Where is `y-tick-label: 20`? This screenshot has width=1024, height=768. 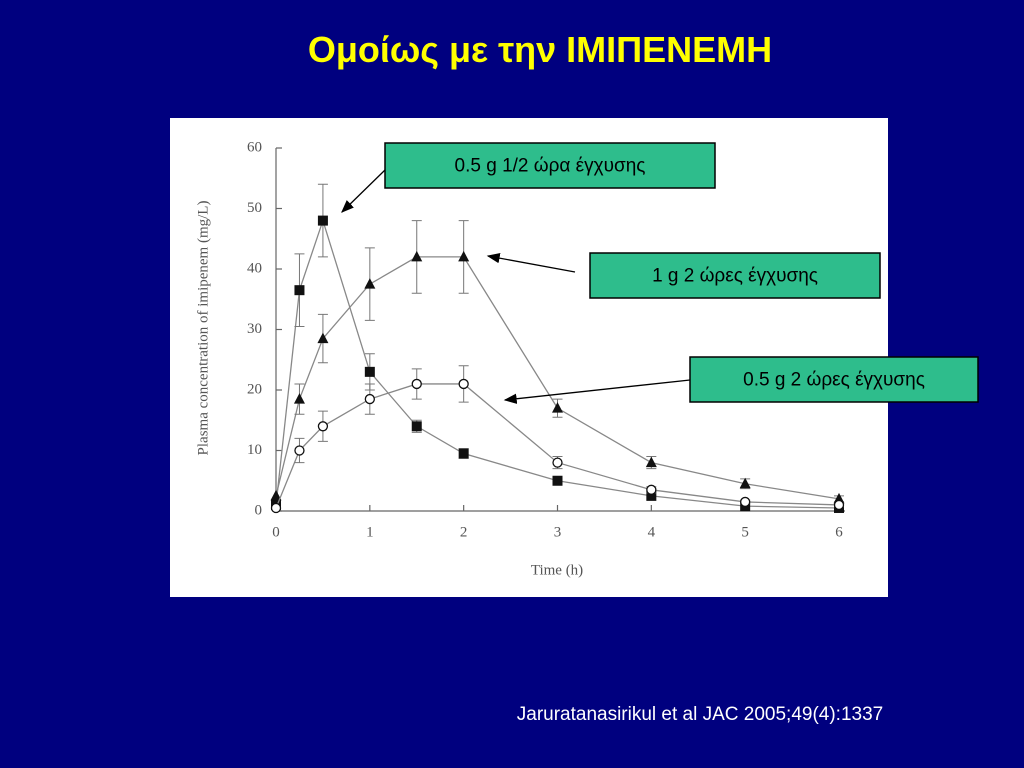 y-tick-label: 20 is located at coordinates (254, 389).